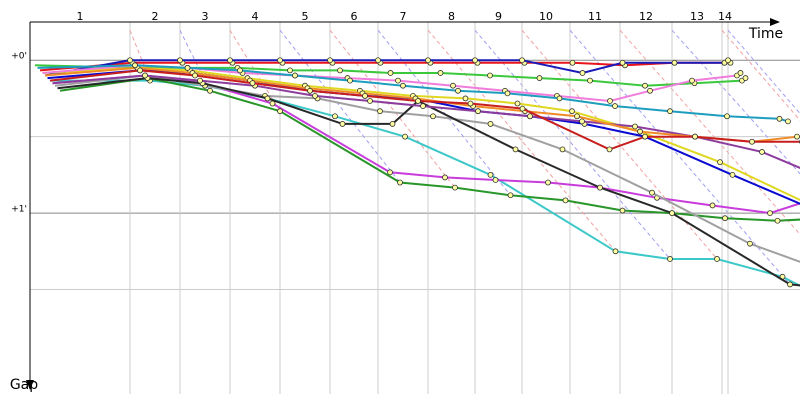 The image size is (800, 400). Describe the element at coordinates (451, 16) in the screenshot. I see `lap-label: 8` at that location.